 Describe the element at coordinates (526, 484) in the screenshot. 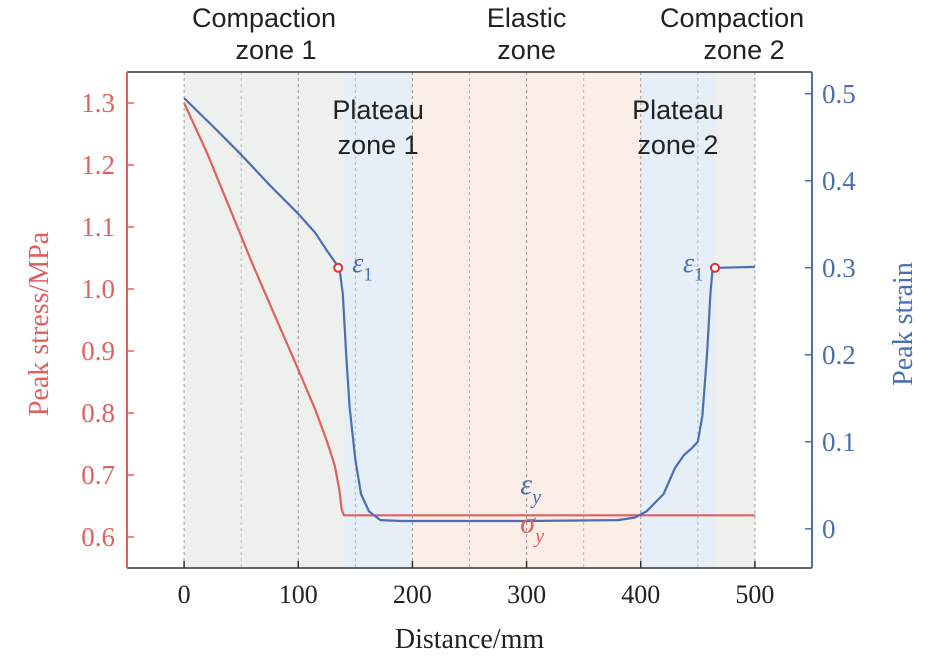

I see `curve-label-0-main: ε` at that location.